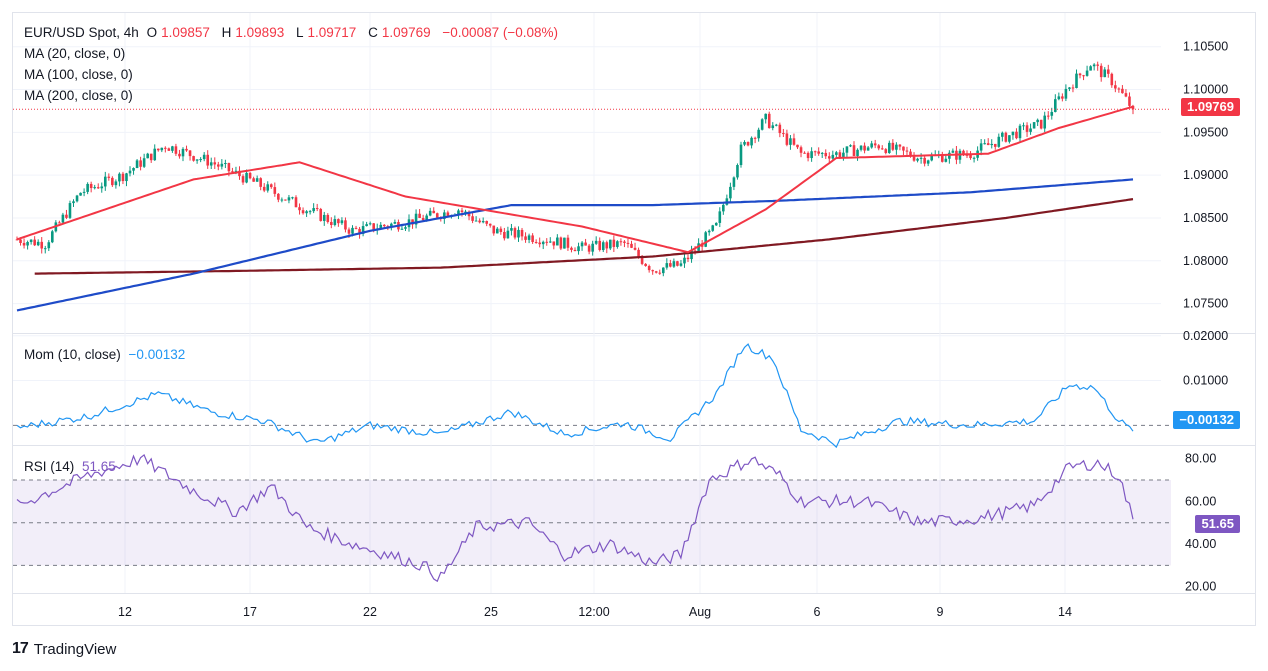  Describe the element at coordinates (49, 466) in the screenshot. I see `rsi-title: RSI (14)` at that location.